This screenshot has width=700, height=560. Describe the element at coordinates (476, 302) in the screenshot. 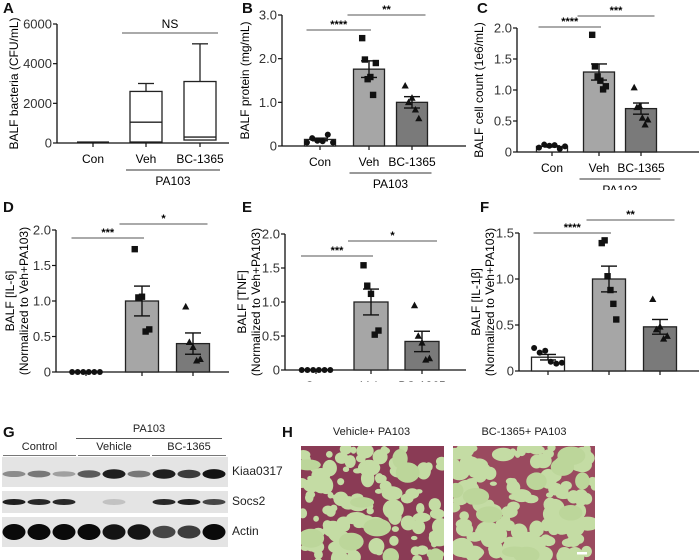

I see `y-axis-label: BALF [IL-1β]` at that location.